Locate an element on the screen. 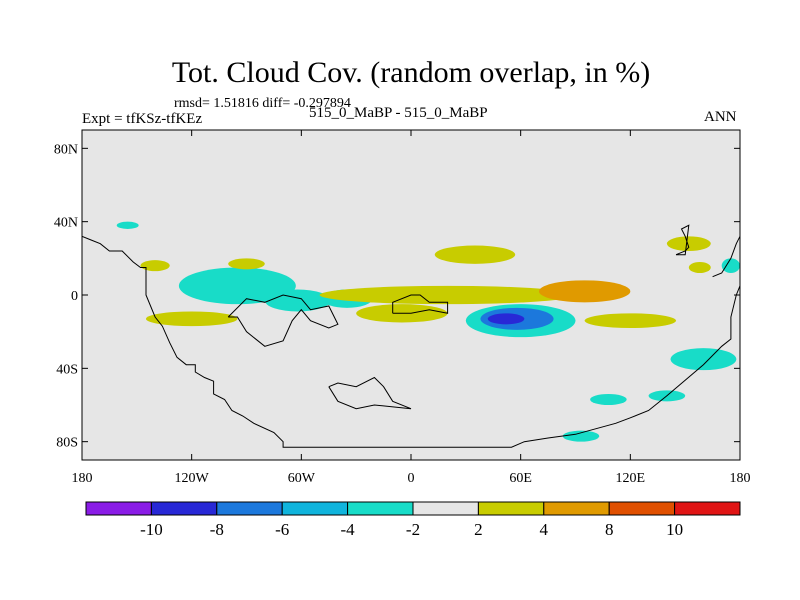 Image resolution: width=800 pixels, height=600 pixels. contour-eq-band-positive is located at coordinates (447, 295).